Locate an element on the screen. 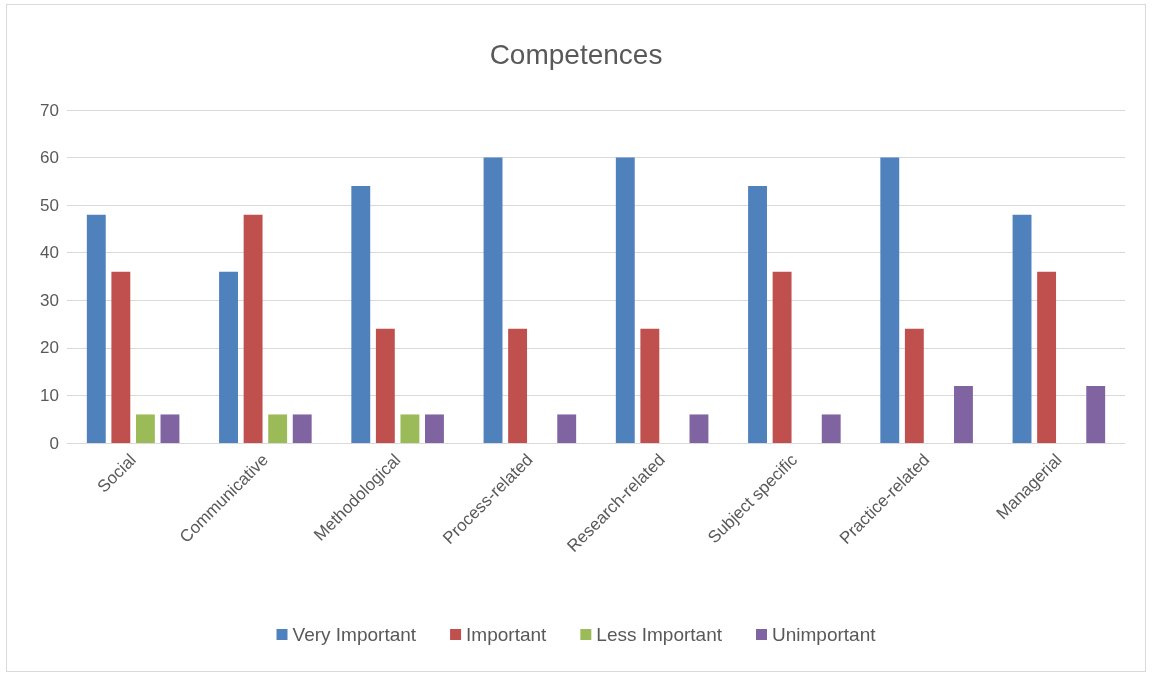 The width and height of the screenshot is (1155, 678). legend-label: Unimportant is located at coordinates (824, 634).